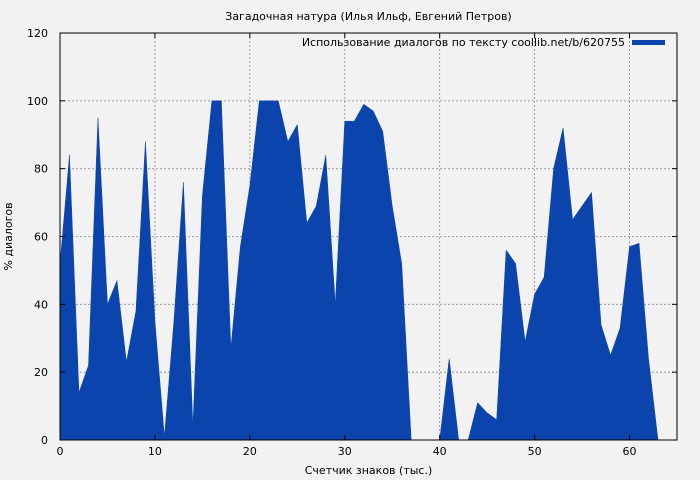 This screenshot has height=480, width=700. What do you see at coordinates (37, 33) in the screenshot?
I see `y-tick-label: 120` at bounding box center [37, 33].